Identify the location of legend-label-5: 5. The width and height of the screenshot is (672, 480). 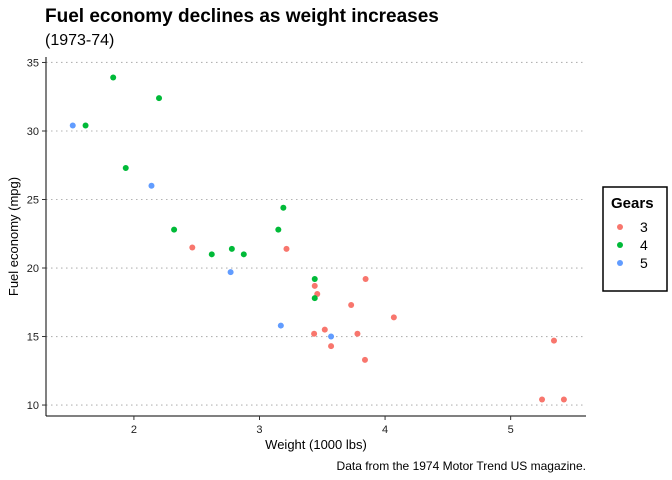
(644, 263).